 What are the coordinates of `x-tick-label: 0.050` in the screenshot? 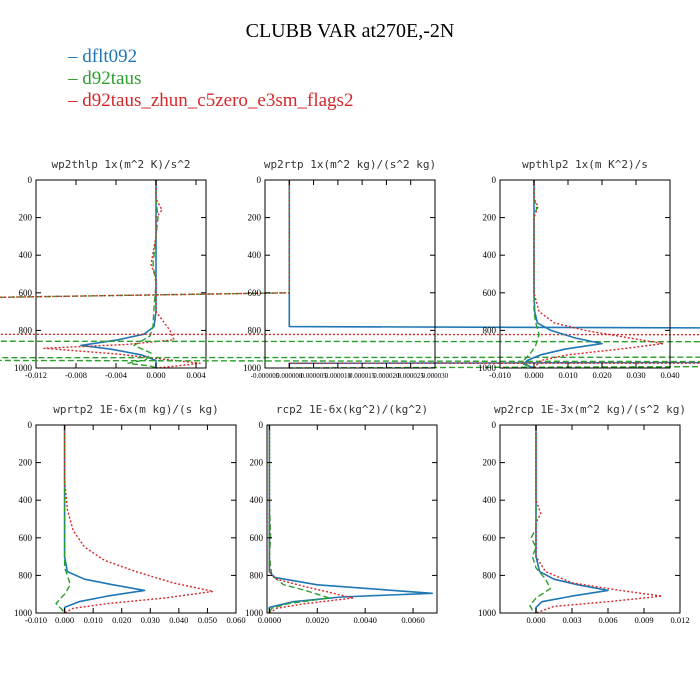 It's located at (207, 620).